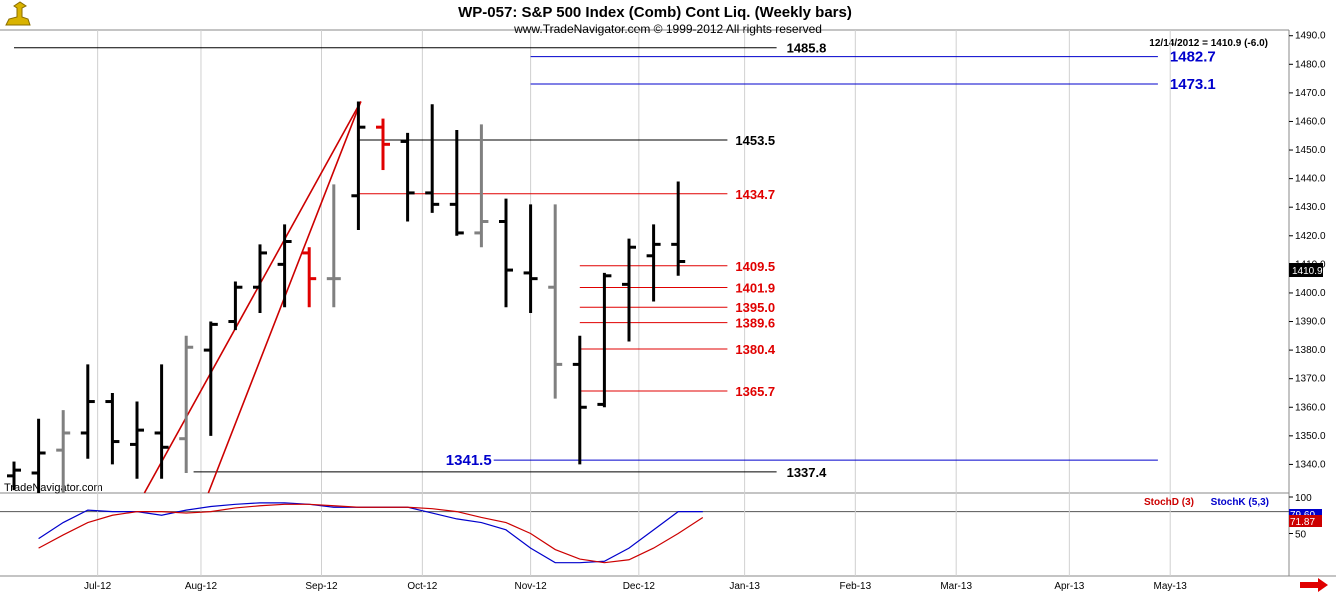  What do you see at coordinates (469, 460) in the screenshot?
I see `level-label: 1341.5` at bounding box center [469, 460].